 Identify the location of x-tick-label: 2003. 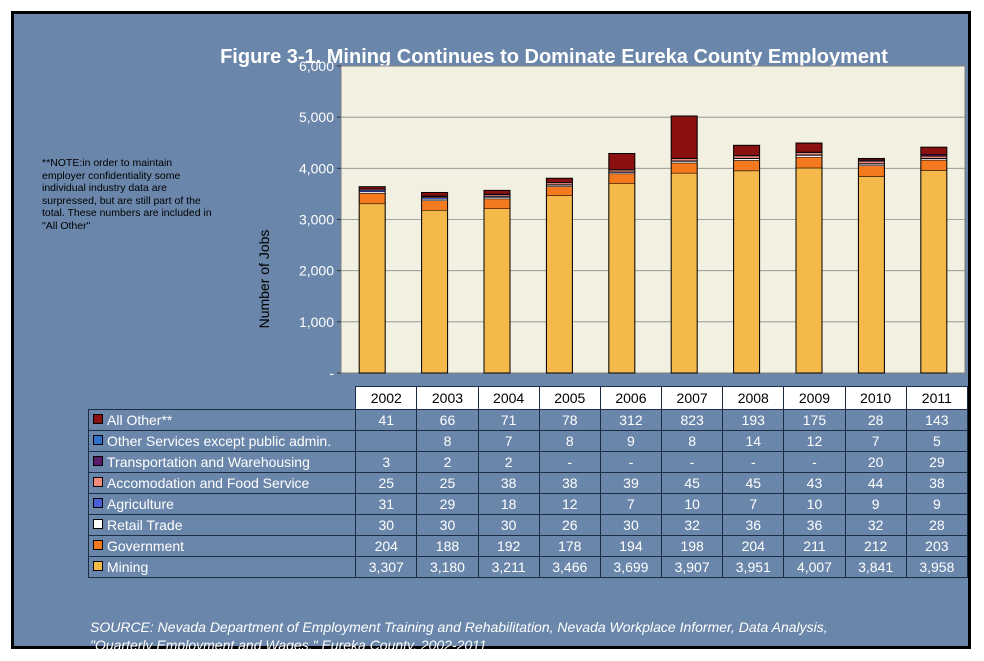
(447, 398).